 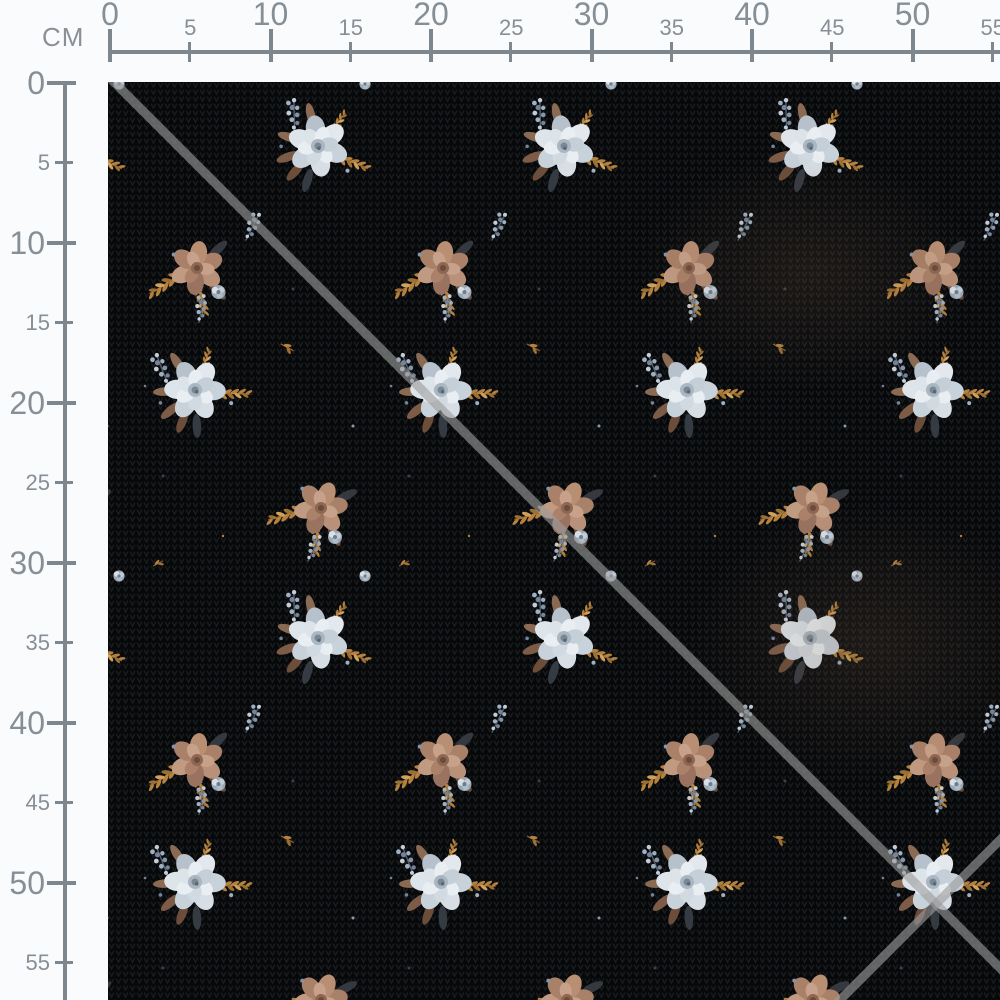 What do you see at coordinates (37, 642) in the screenshot?
I see `left-ruler-tick-label: 35` at bounding box center [37, 642].